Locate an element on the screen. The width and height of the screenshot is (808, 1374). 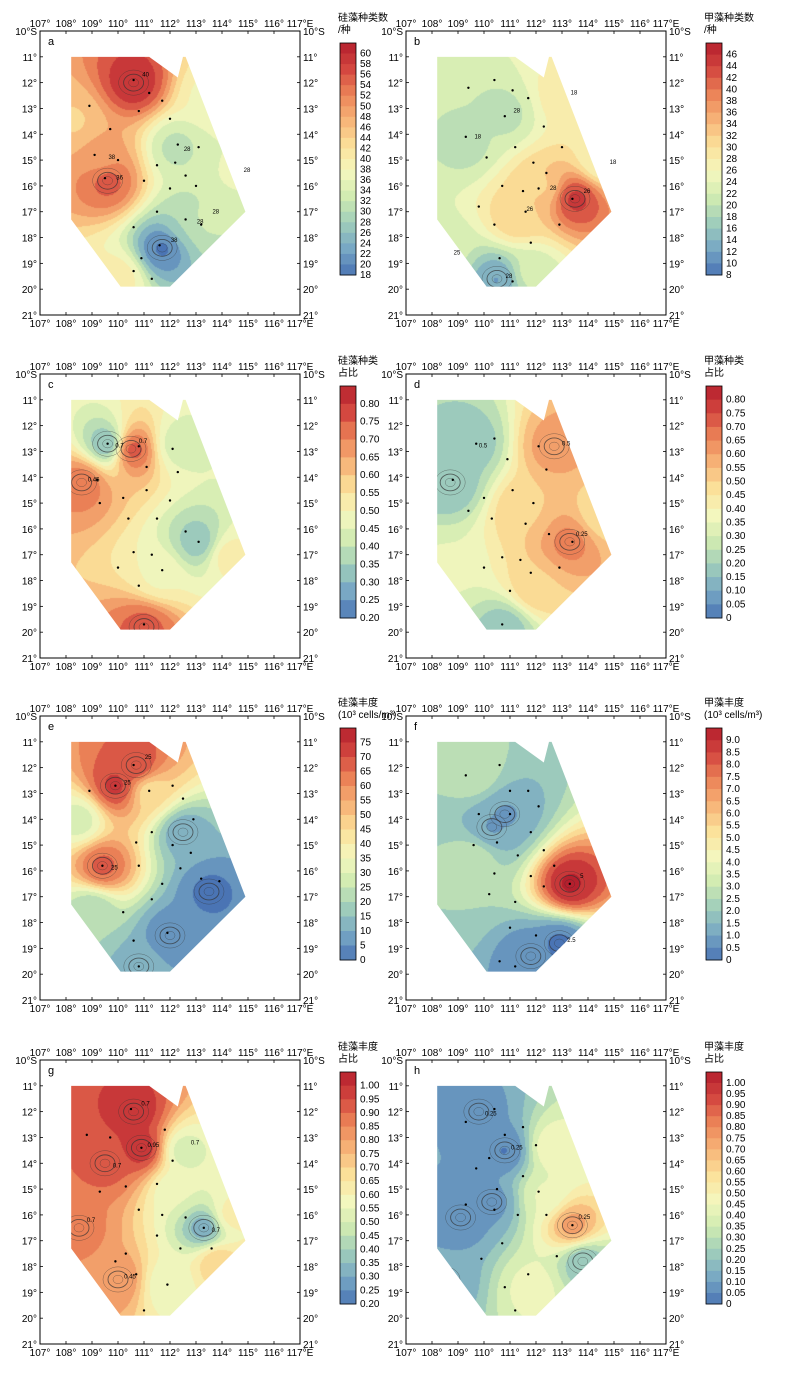
y-tick-label-right: 16° is located at coordinates (310, 1216).